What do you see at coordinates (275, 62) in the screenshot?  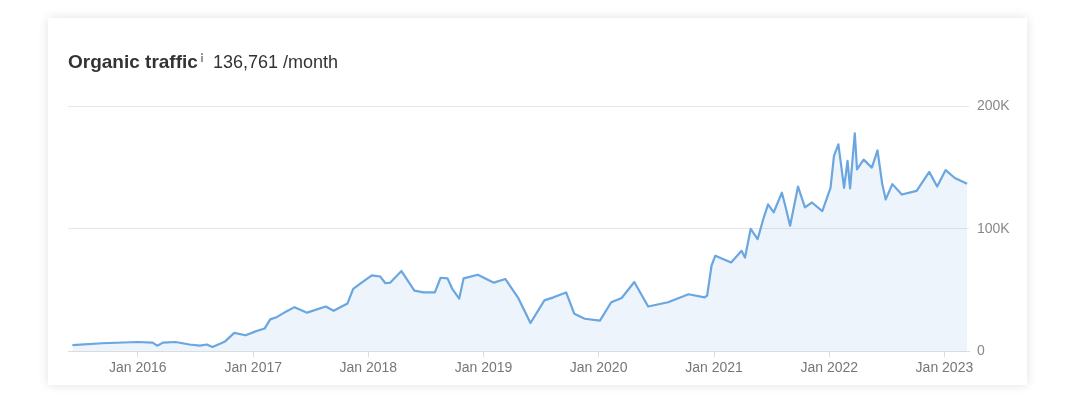 I see `chart-subtitle: 136,761 /month` at bounding box center [275, 62].